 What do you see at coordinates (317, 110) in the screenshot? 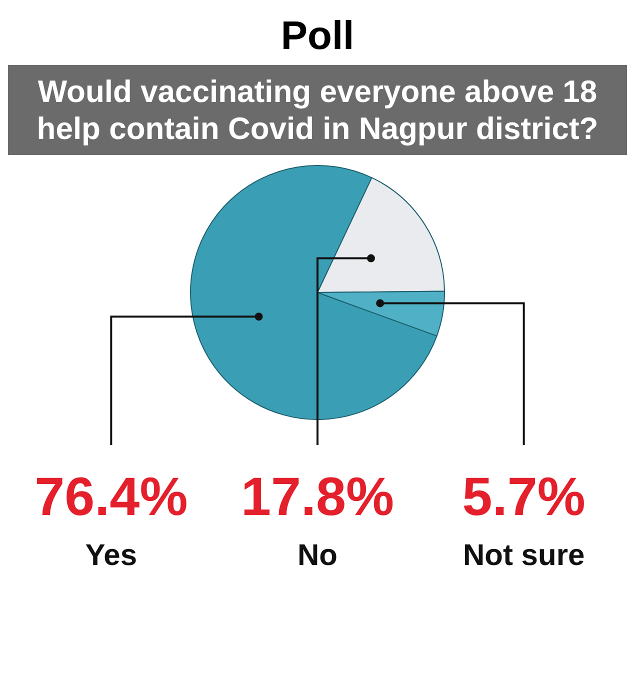
I see `chart-subtitle: Would vaccinating everyone above 18 help contain Covid in Nagpur district?` at bounding box center [317, 110].